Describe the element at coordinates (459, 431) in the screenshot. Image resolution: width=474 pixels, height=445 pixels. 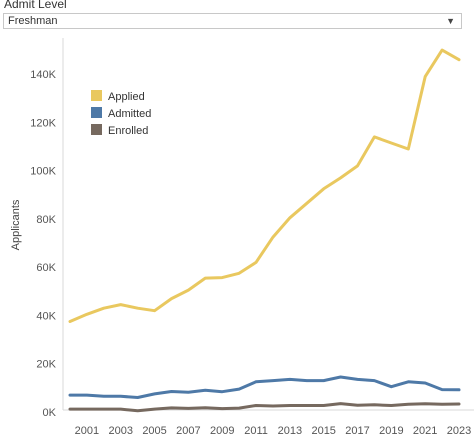
I see `x-tick-label: 2023` at that location.